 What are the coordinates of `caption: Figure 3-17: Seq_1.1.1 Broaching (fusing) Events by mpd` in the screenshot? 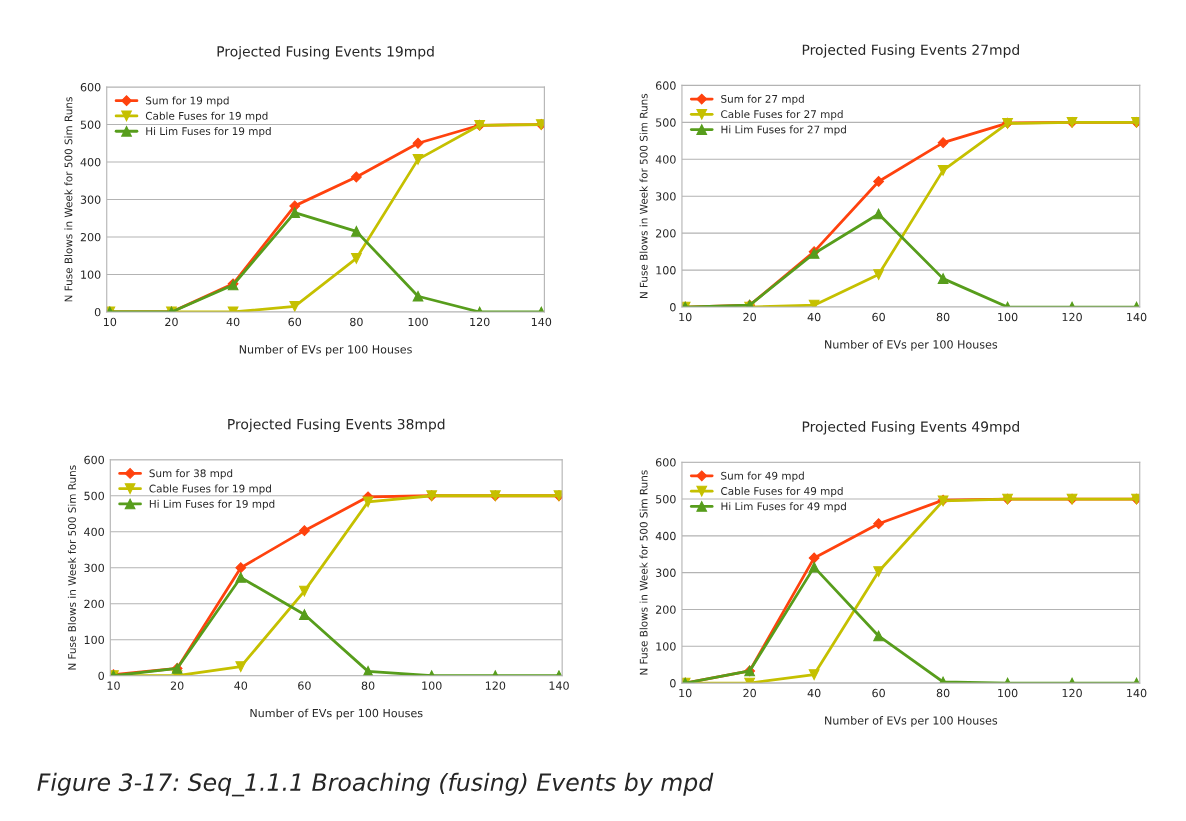 It's located at (375, 784).